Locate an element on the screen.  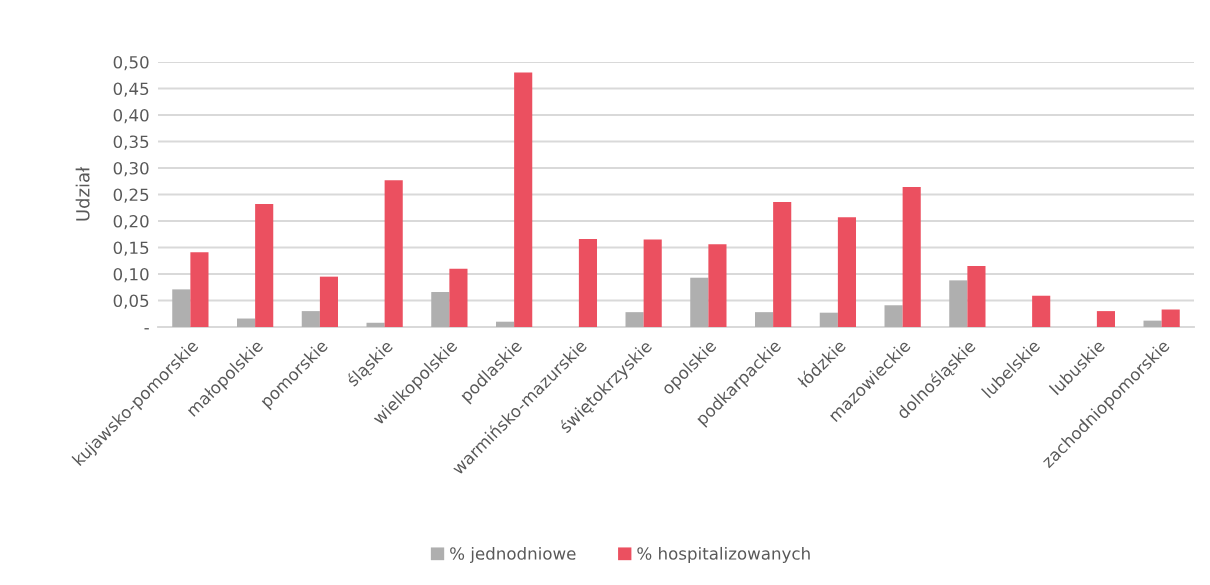
y-tick-label: 0,15 is located at coordinates (131, 248).